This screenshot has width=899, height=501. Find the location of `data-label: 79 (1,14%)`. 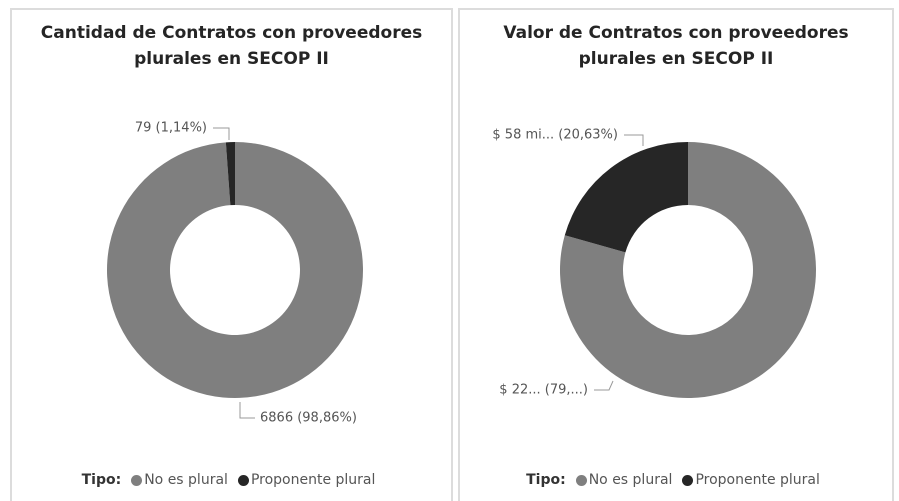

data-label: 79 (1,14%) is located at coordinates (171, 128).